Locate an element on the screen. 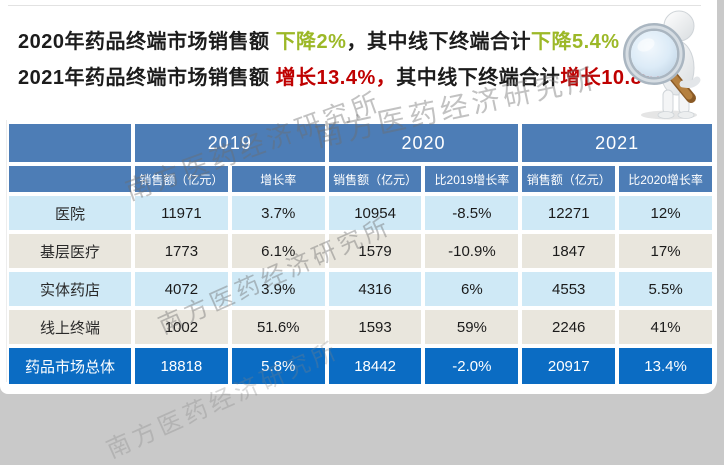 Image resolution: width=724 pixels, height=465 pixels. table-cell: 12271 is located at coordinates (569, 213).